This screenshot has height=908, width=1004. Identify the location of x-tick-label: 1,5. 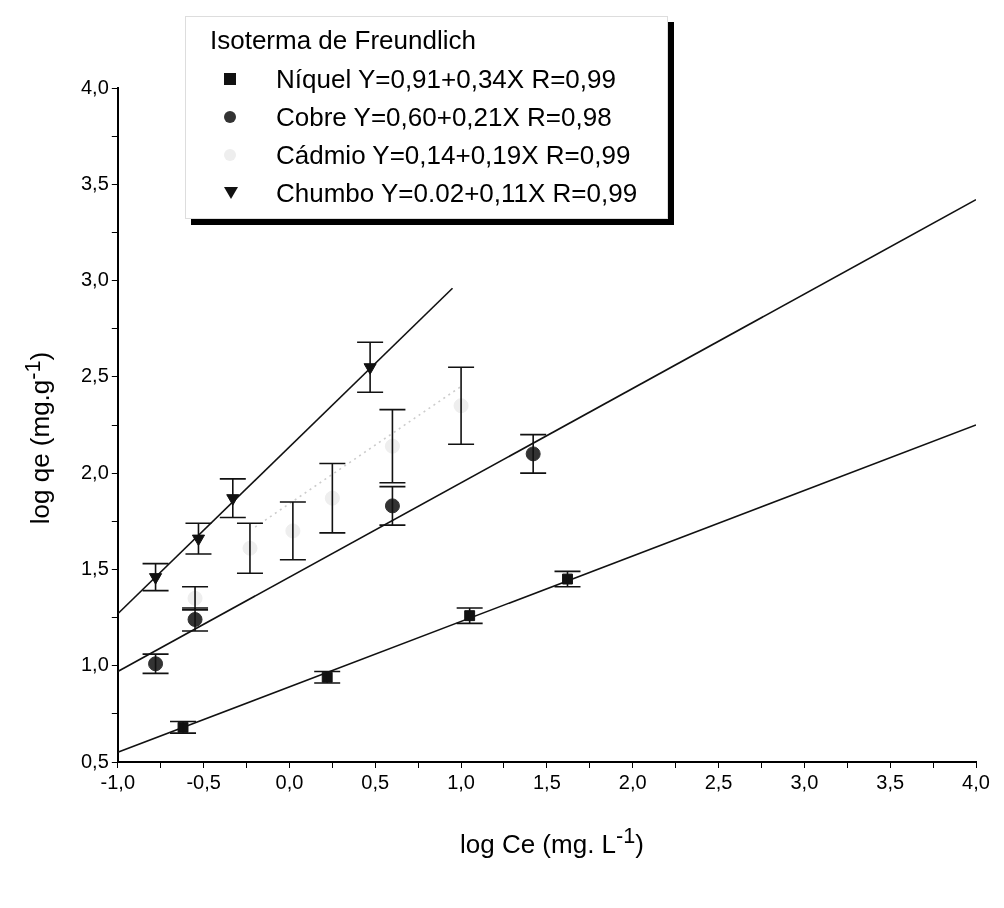
(547, 781).